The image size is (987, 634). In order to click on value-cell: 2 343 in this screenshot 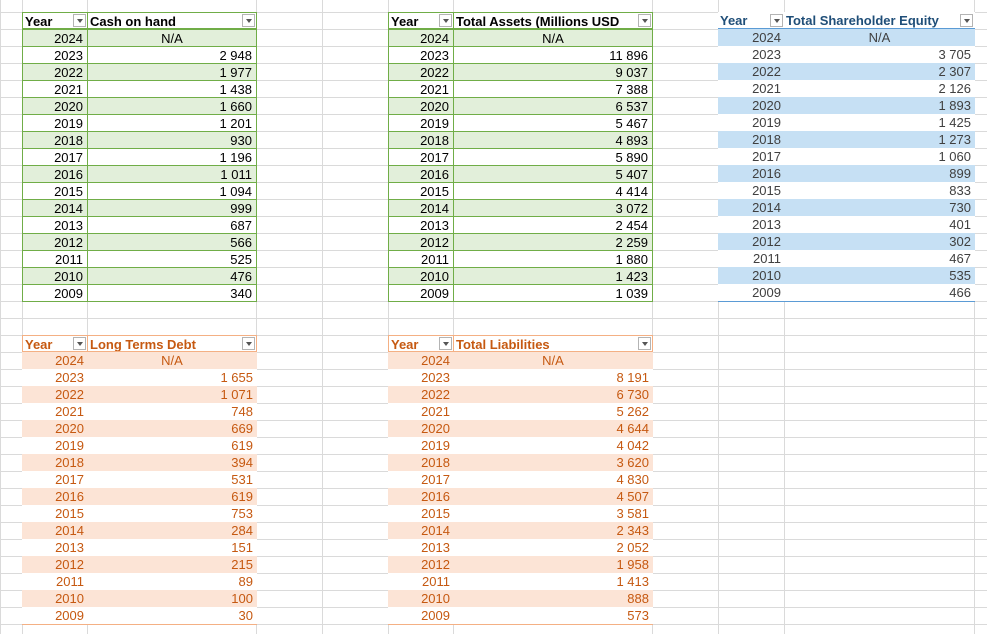, I will do `click(553, 531)`.